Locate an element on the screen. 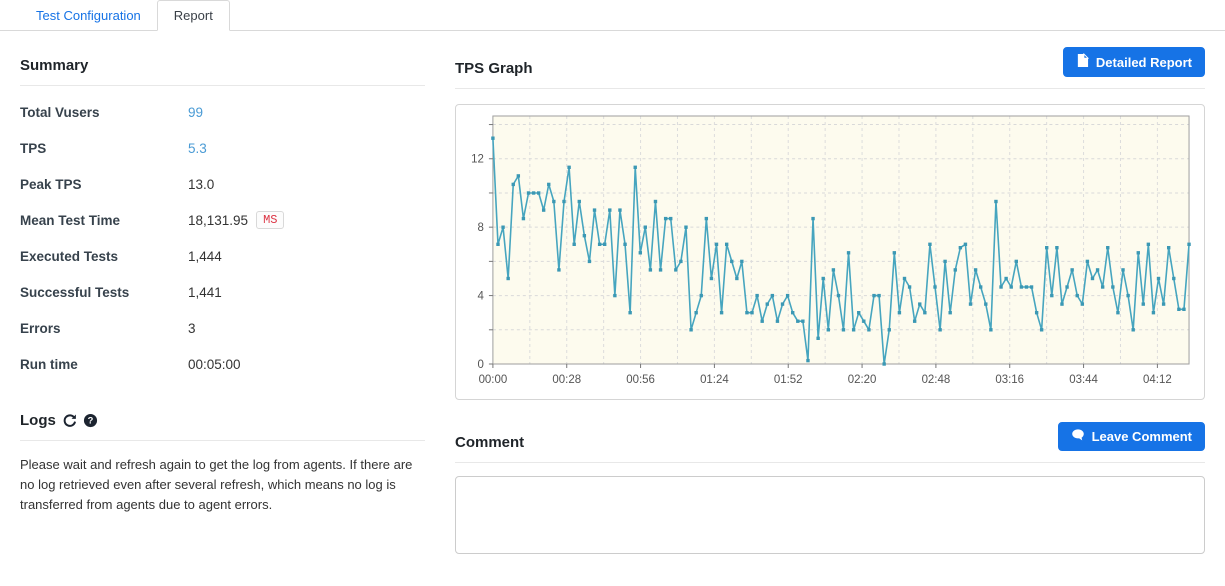 The width and height of the screenshot is (1225, 586). leave-comment-button: Leave Comment is located at coordinates (1131, 436).